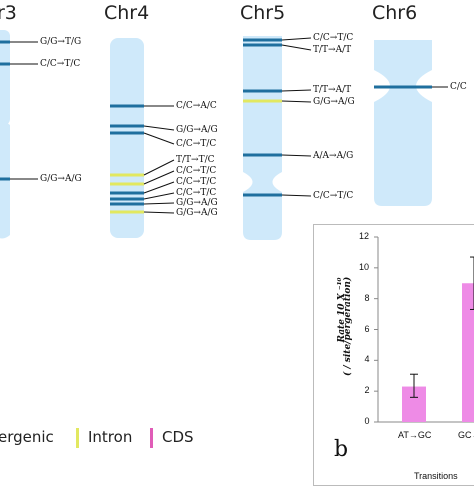 Image resolution: width=474 pixels, height=486 pixels. What do you see at coordinates (436, 476) in the screenshot?
I see `x-axis-title: Transitions` at bounding box center [436, 476].